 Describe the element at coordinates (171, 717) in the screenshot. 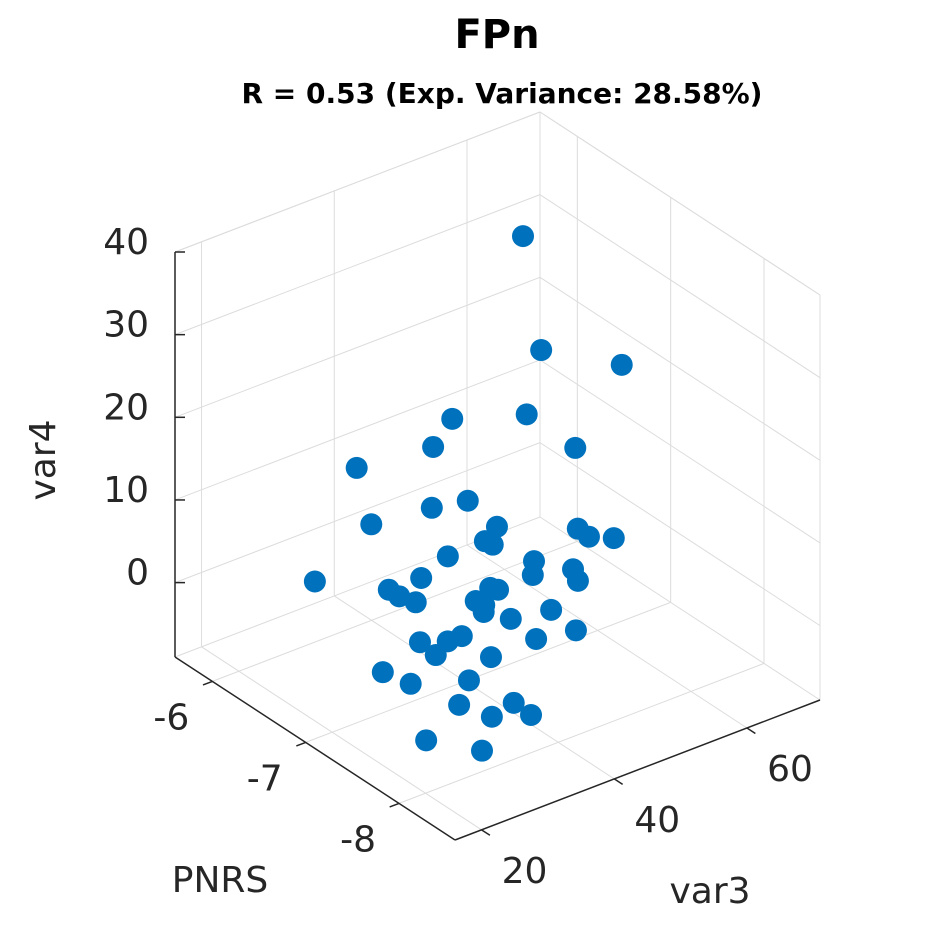

I see `x-tick-label: -6` at that location.